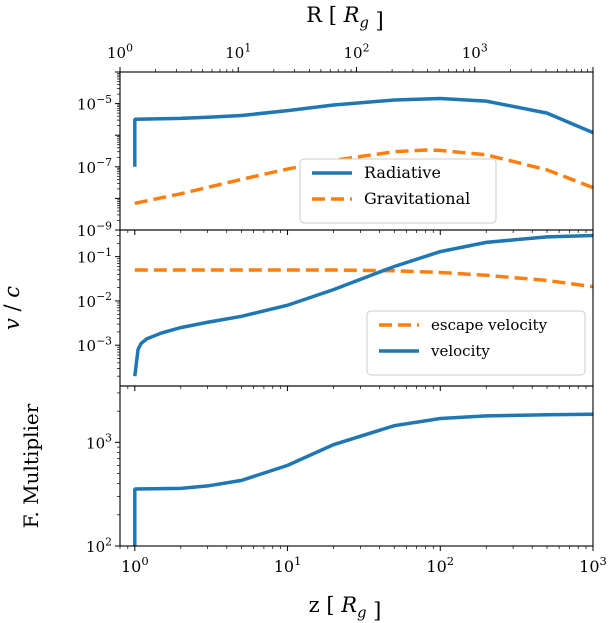  What do you see at coordinates (344, 17) in the screenshot?
I see `top-axis-label: R [ Rg ]` at bounding box center [344, 17].